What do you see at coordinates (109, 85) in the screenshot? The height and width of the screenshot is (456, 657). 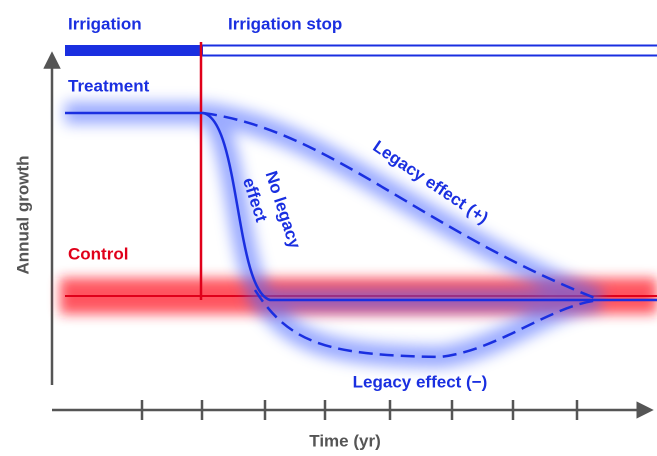 I see `treatment-label: Treatment` at bounding box center [109, 85].